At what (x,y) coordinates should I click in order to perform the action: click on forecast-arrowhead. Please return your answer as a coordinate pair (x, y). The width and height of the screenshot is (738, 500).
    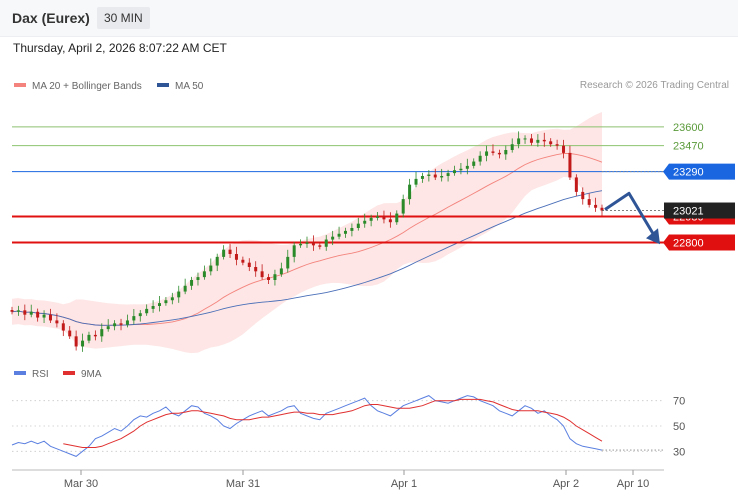
    Looking at the image, I should click on (653, 236).